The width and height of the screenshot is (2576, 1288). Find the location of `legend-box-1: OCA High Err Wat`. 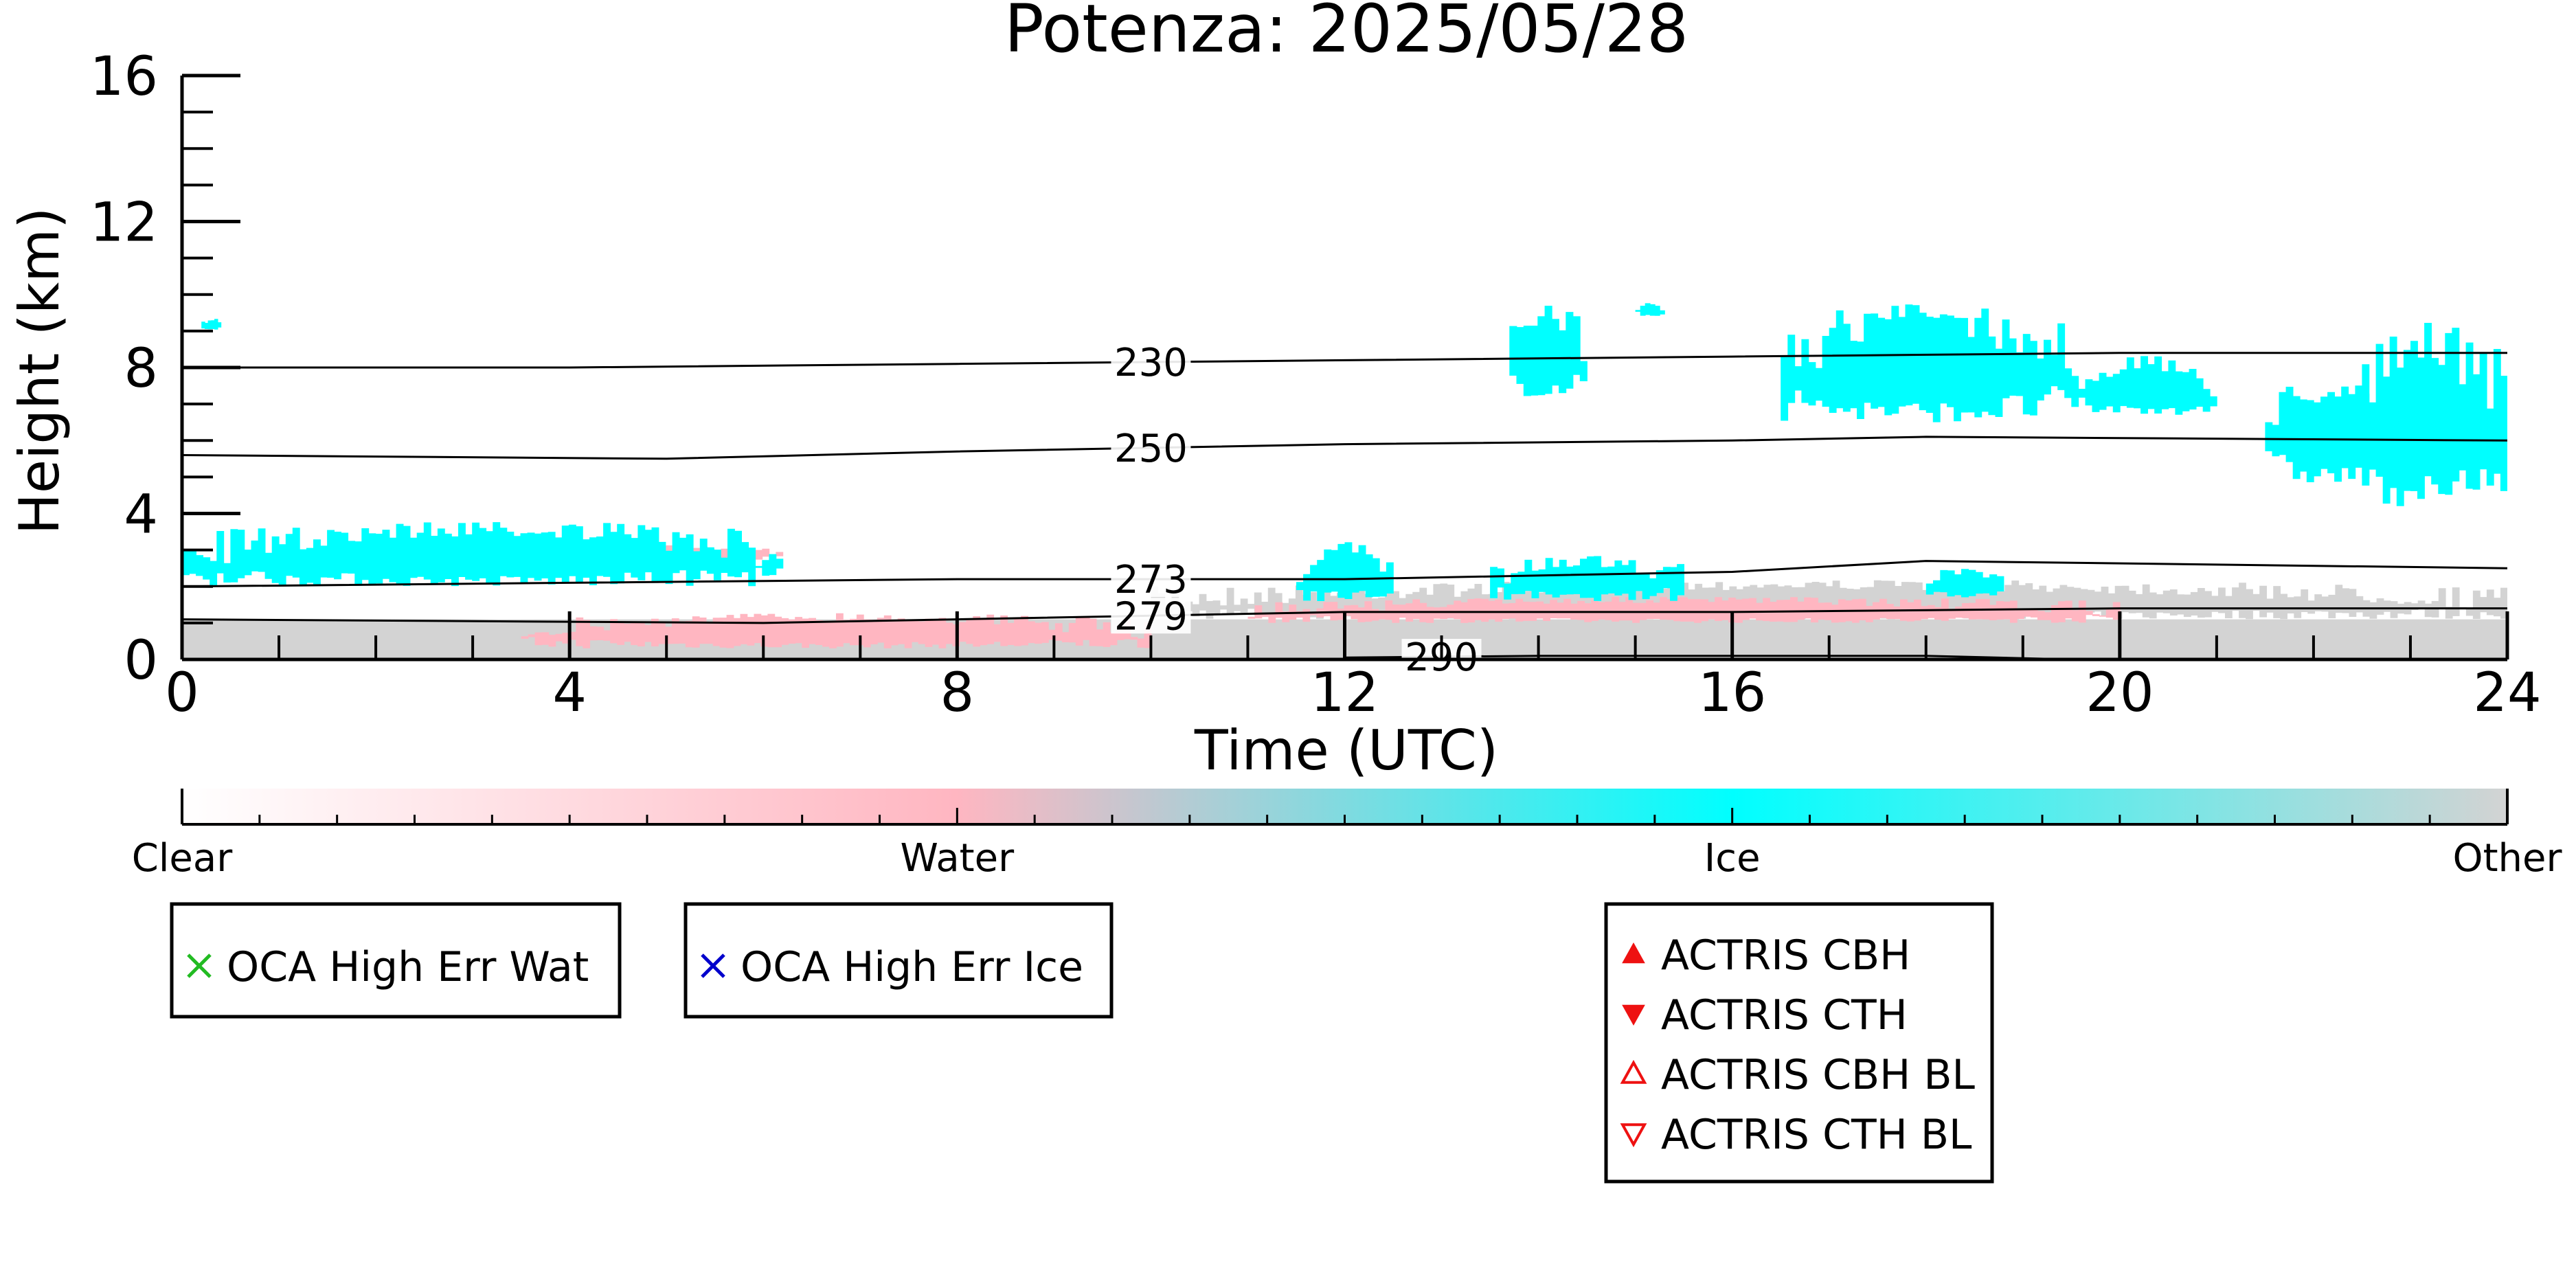

legend-box-1: OCA High Err Wat is located at coordinates (396, 960).